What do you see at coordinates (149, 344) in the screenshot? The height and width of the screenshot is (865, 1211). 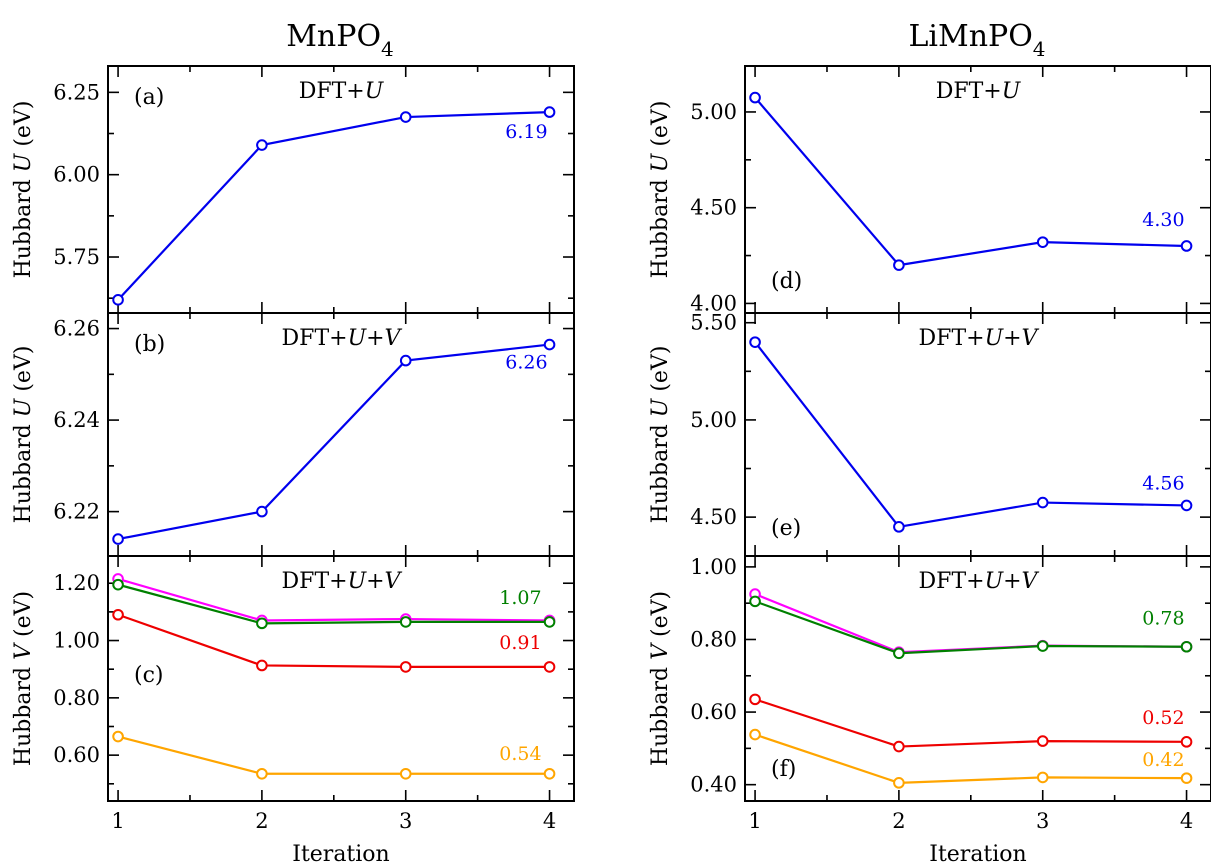 I see `panel-label: (b)` at bounding box center [149, 344].